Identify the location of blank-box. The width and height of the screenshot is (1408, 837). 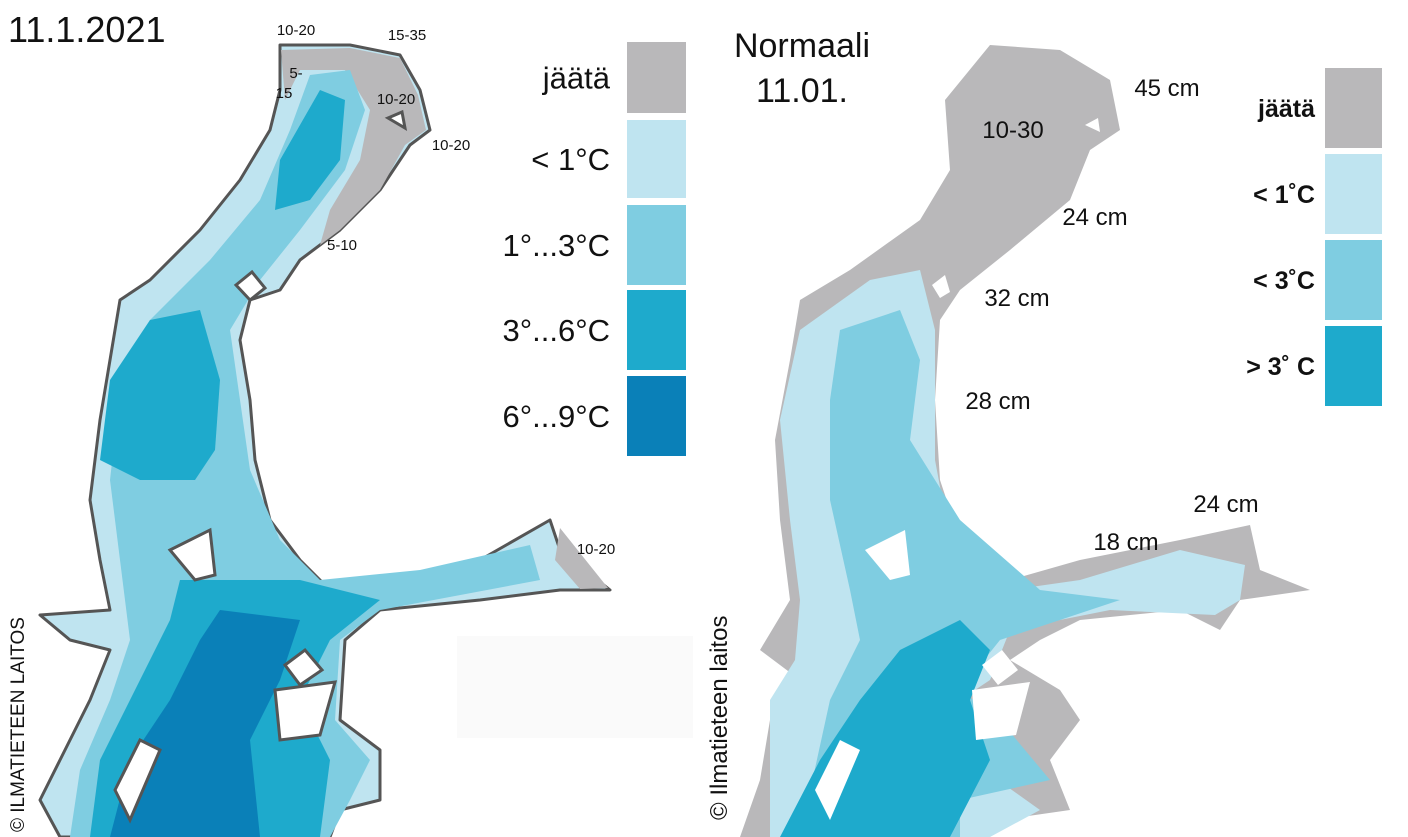
(575, 687).